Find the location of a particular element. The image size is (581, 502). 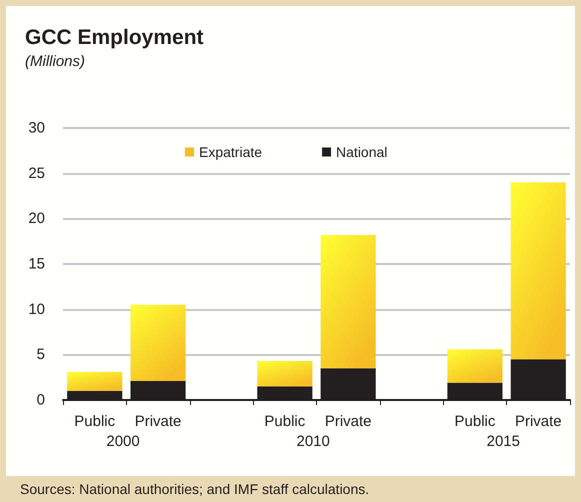

text: 2015 is located at coordinates (503, 441).